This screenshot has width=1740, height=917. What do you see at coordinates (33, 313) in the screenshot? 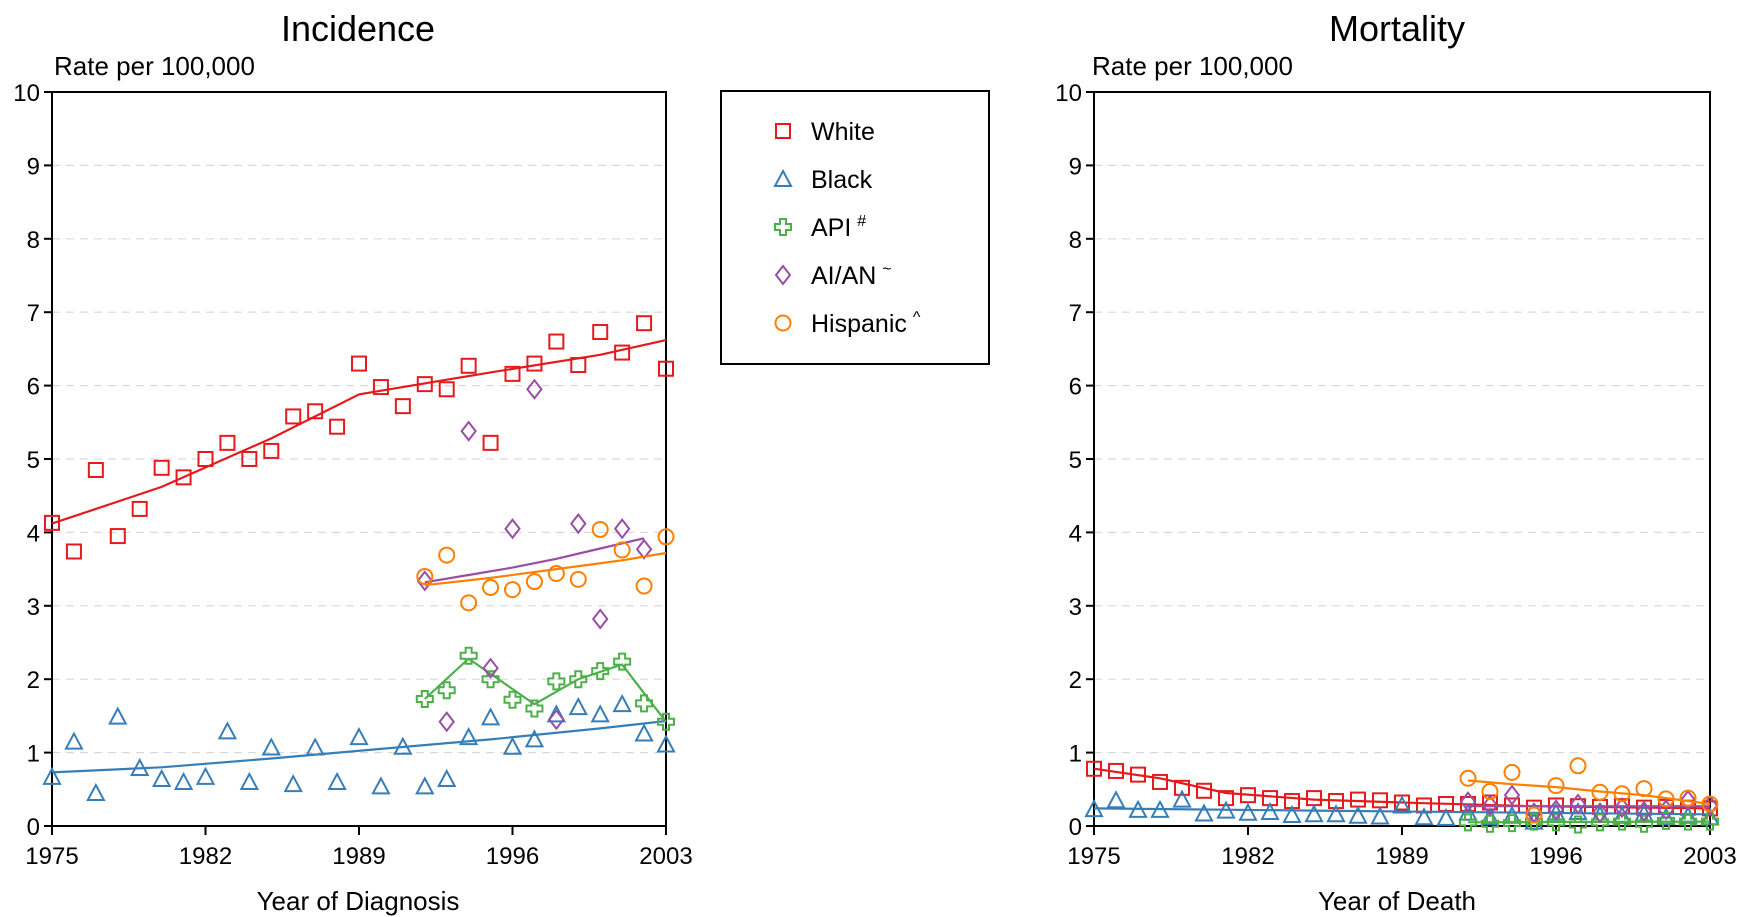
I see `incidence-y-tick-label: 7` at bounding box center [33, 313].